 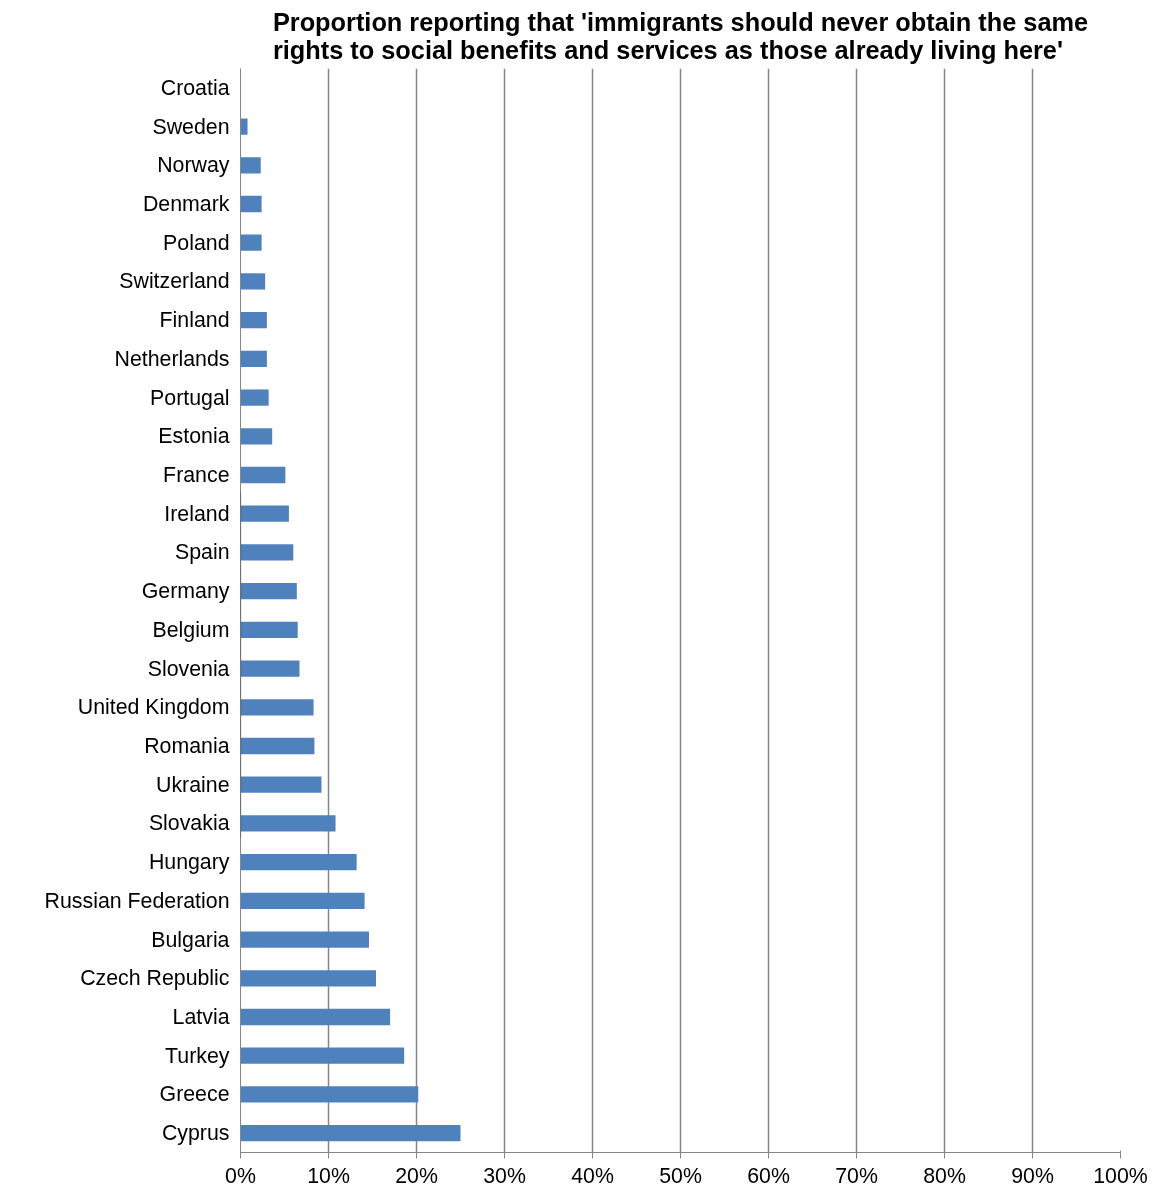 What do you see at coordinates (185, 591) in the screenshot?
I see `y-tick-label: Germany` at bounding box center [185, 591].